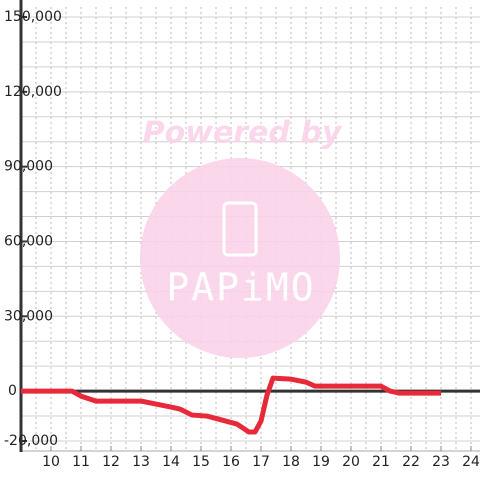 Image resolution: width=480 pixels, height=480 pixels. What do you see at coordinates (243, 133) in the screenshot?
I see `watermark-text: Powered by` at bounding box center [243, 133].